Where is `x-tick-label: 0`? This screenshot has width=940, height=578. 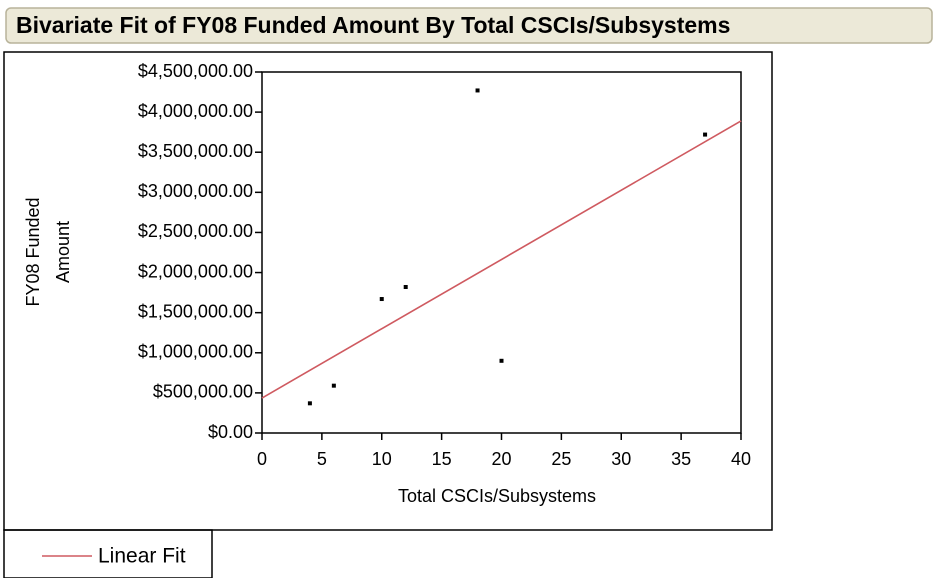
x-tick-label: 0 is located at coordinates (262, 459).